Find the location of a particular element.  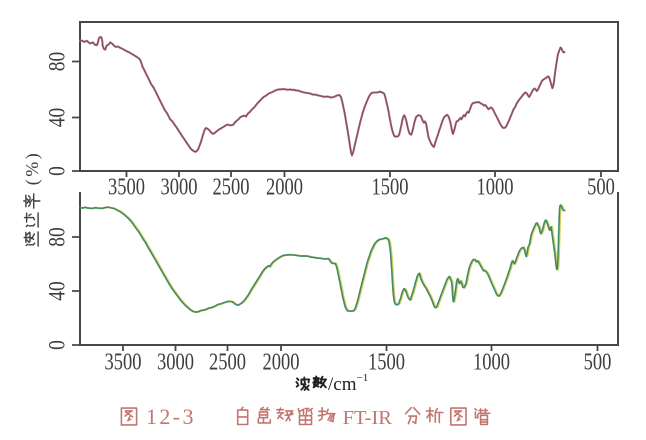

svg-text: /cm is located at coordinates (342, 384).